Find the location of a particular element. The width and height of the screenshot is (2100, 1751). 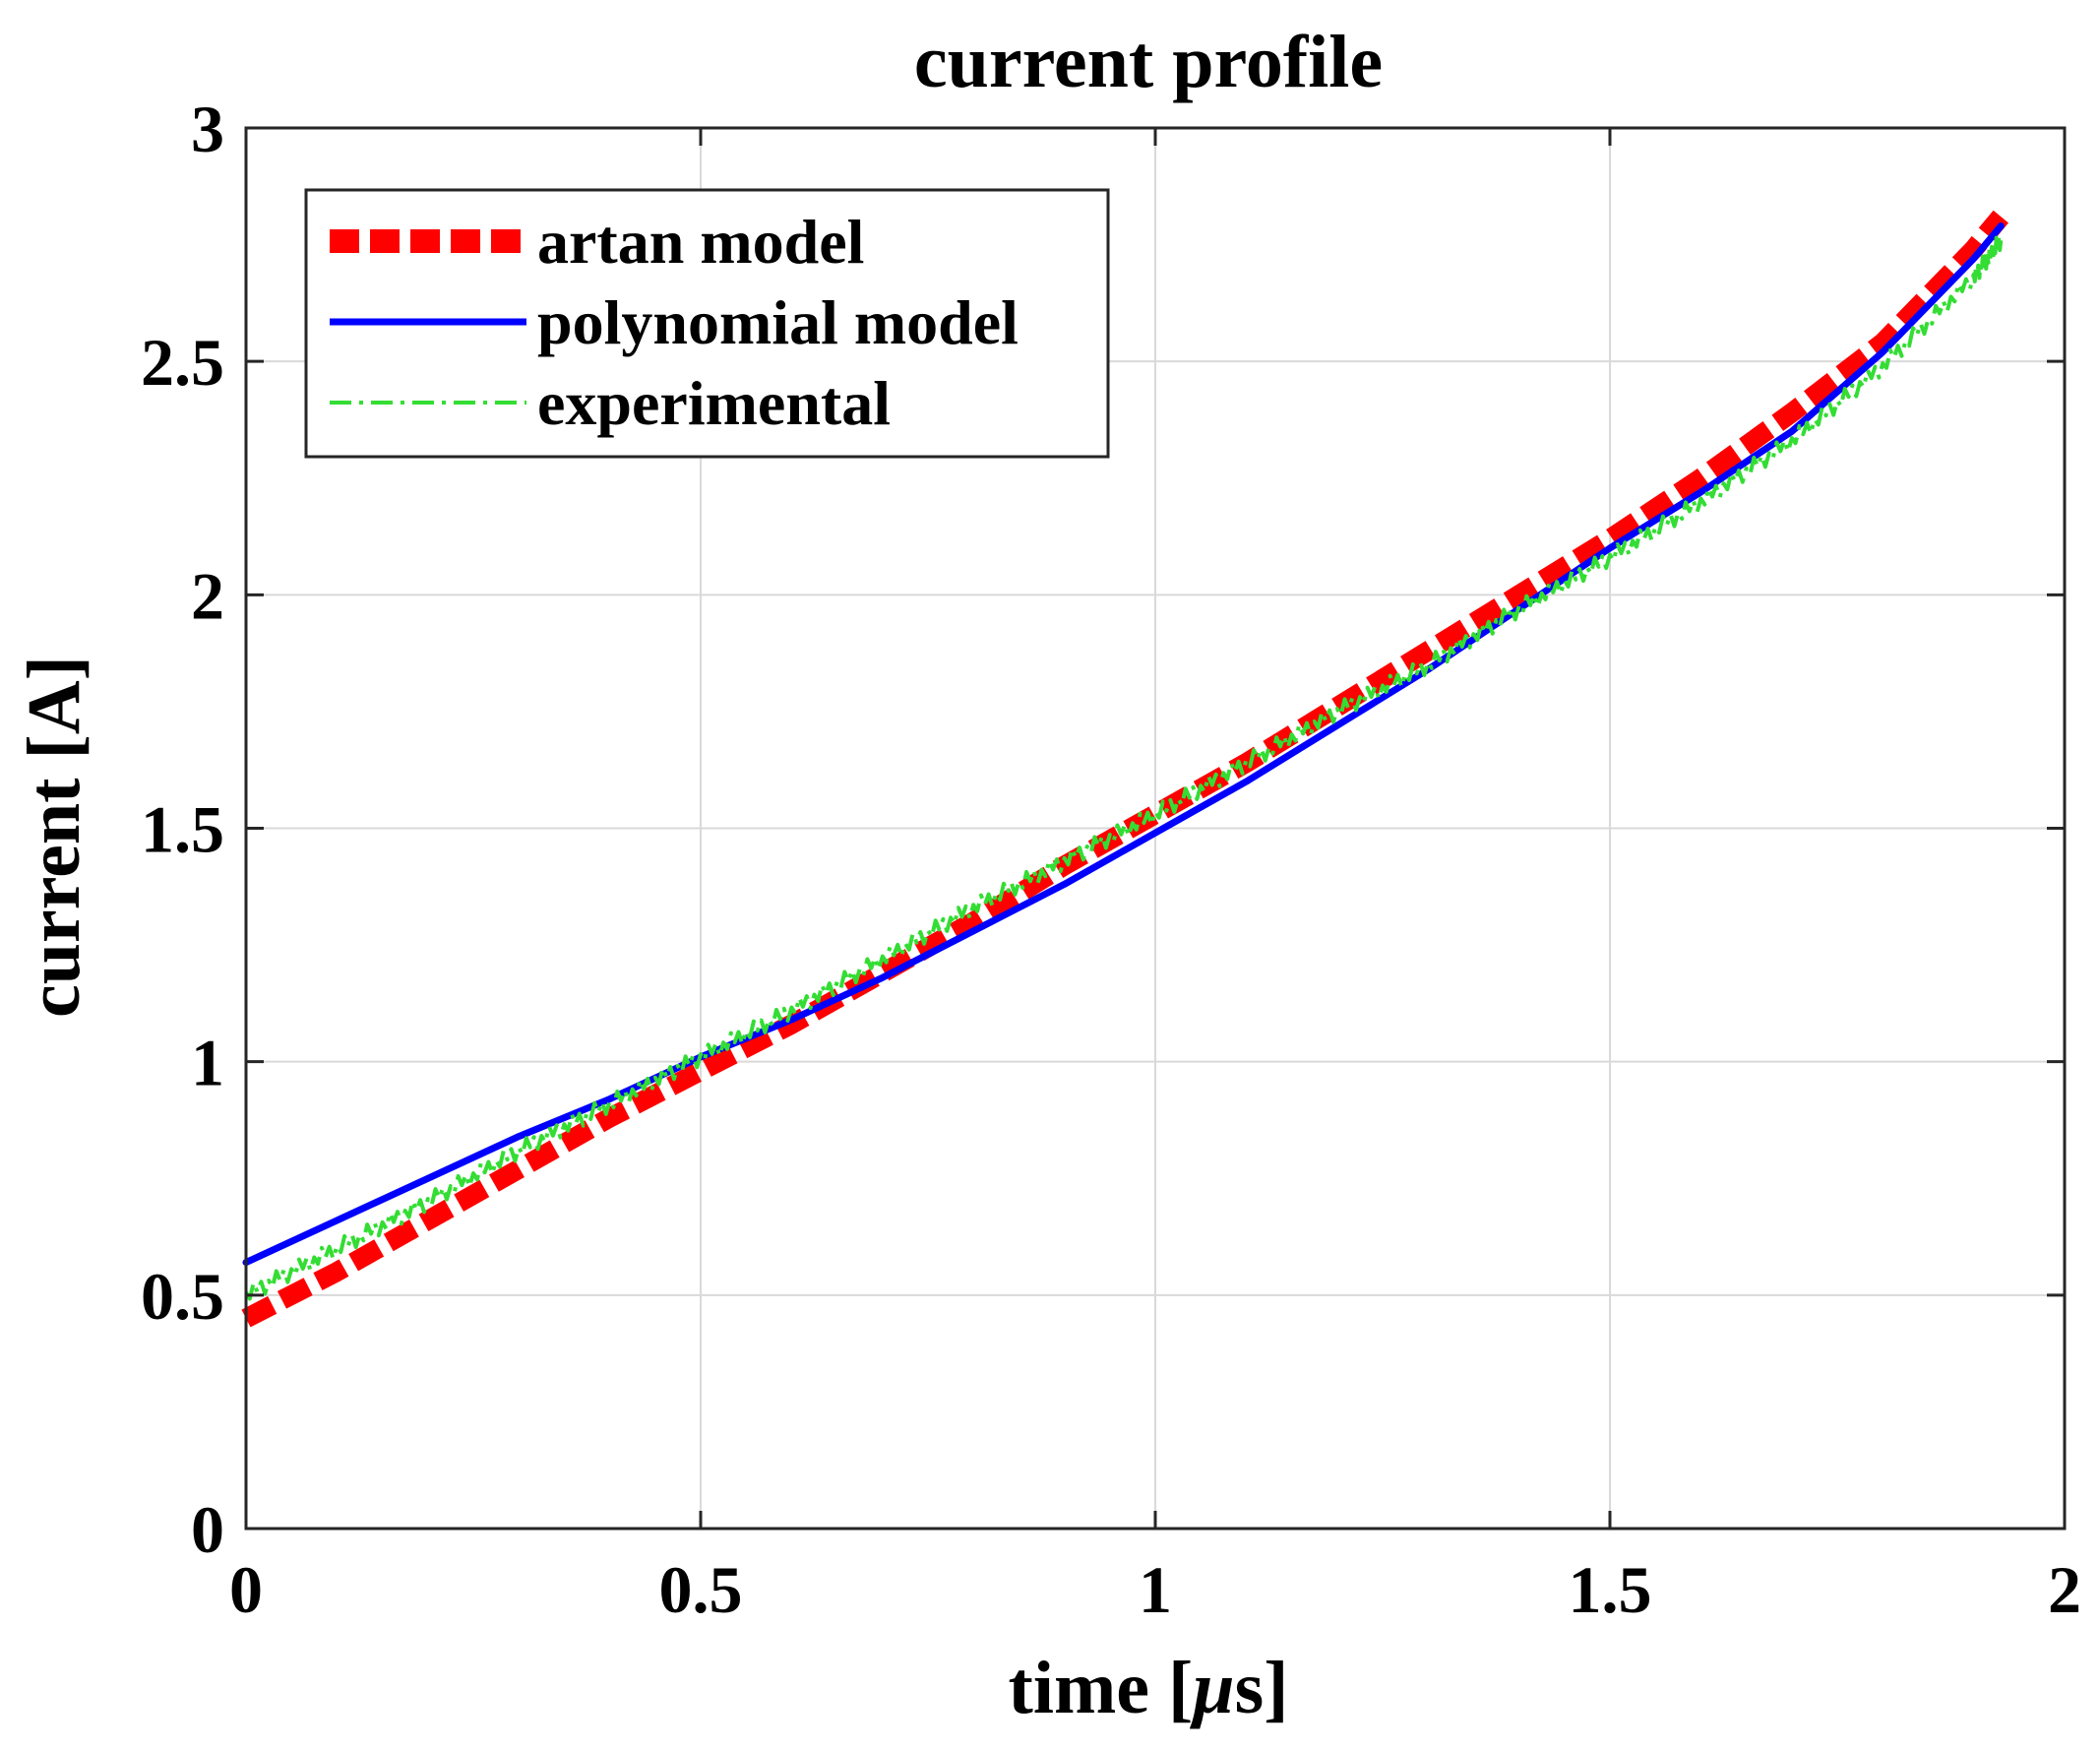

y-tick-labels: 0 0.5 1 1.5 2 2.5 3 is located at coordinates (182, 830).